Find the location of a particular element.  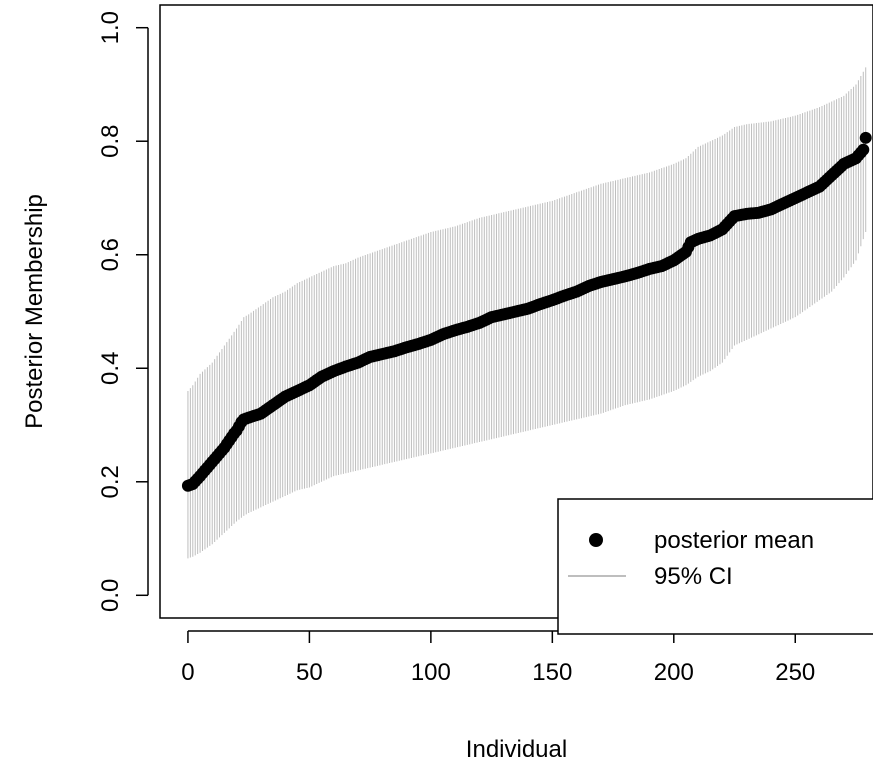

legend-point-marker is located at coordinates (596, 540).